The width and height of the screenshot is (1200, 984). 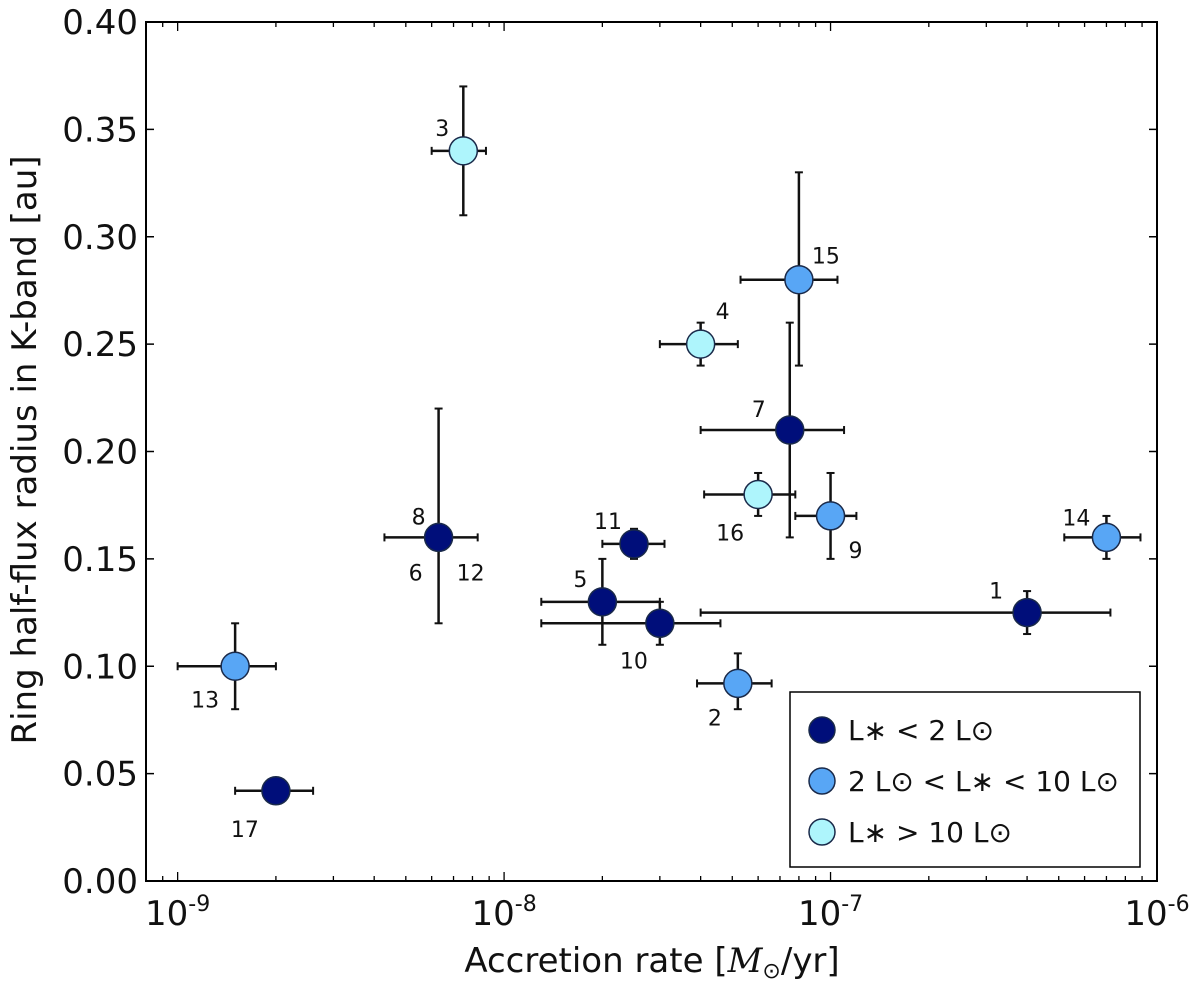 What do you see at coordinates (634, 661) in the screenshot?
I see `point-label: 10` at bounding box center [634, 661].